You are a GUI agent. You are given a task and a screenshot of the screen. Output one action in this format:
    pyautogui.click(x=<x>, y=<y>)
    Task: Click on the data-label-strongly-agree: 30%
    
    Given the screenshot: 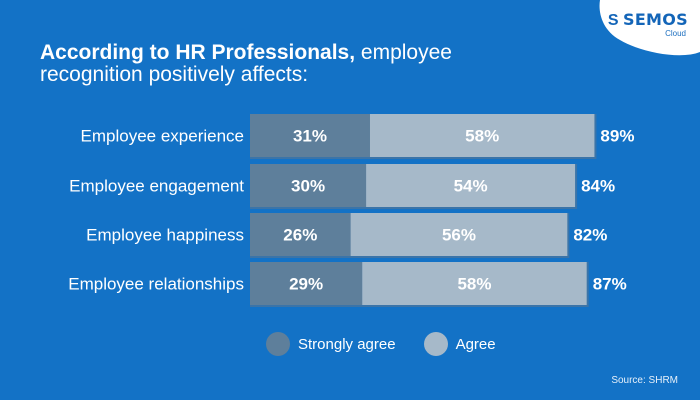 What is the action you would take?
    pyautogui.click(x=308, y=186)
    